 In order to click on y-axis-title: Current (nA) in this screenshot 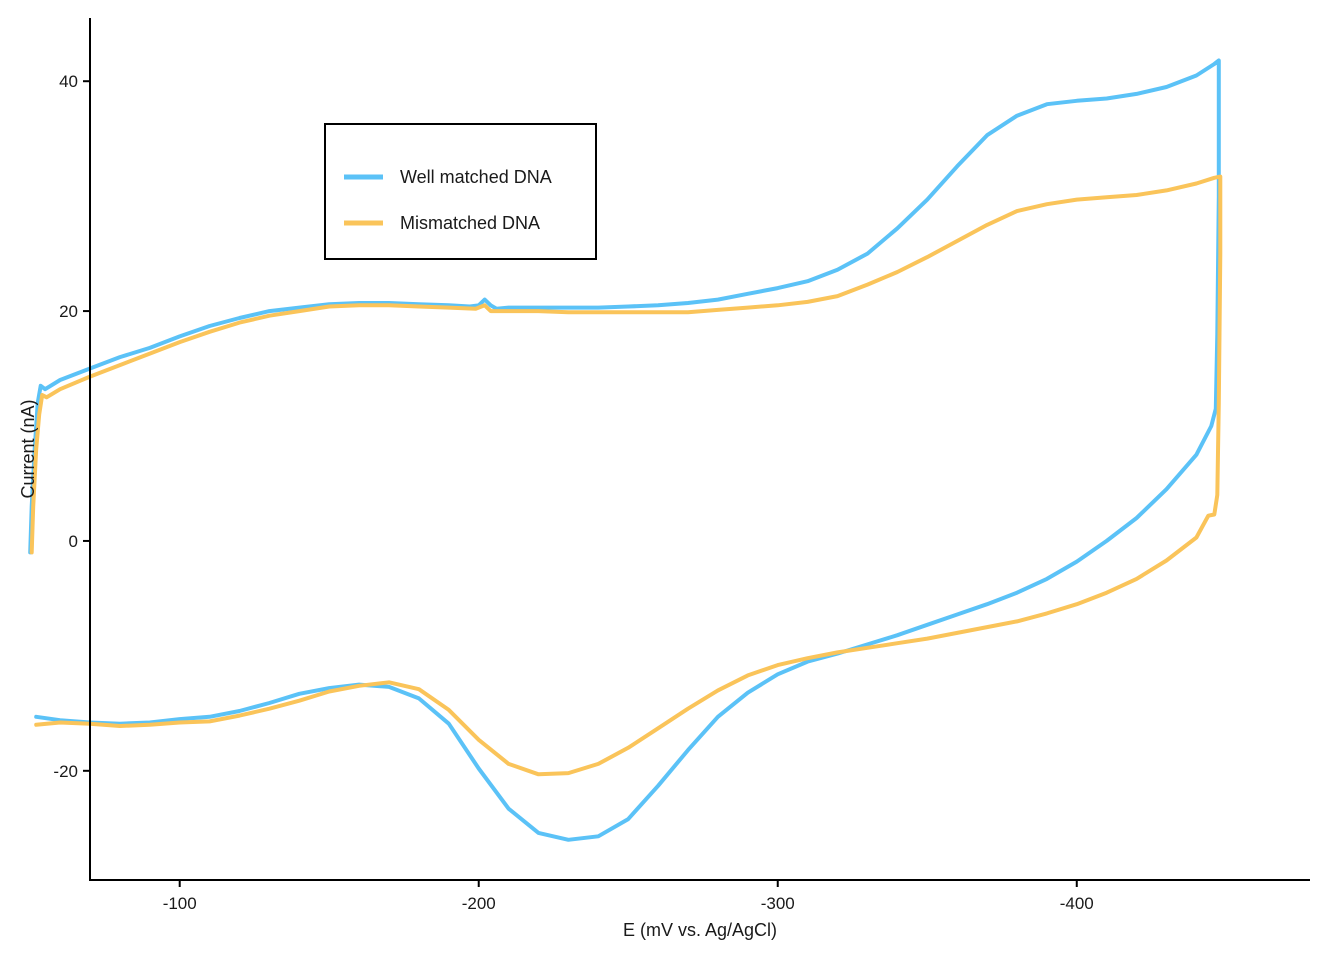, I will do `click(28, 448)`.